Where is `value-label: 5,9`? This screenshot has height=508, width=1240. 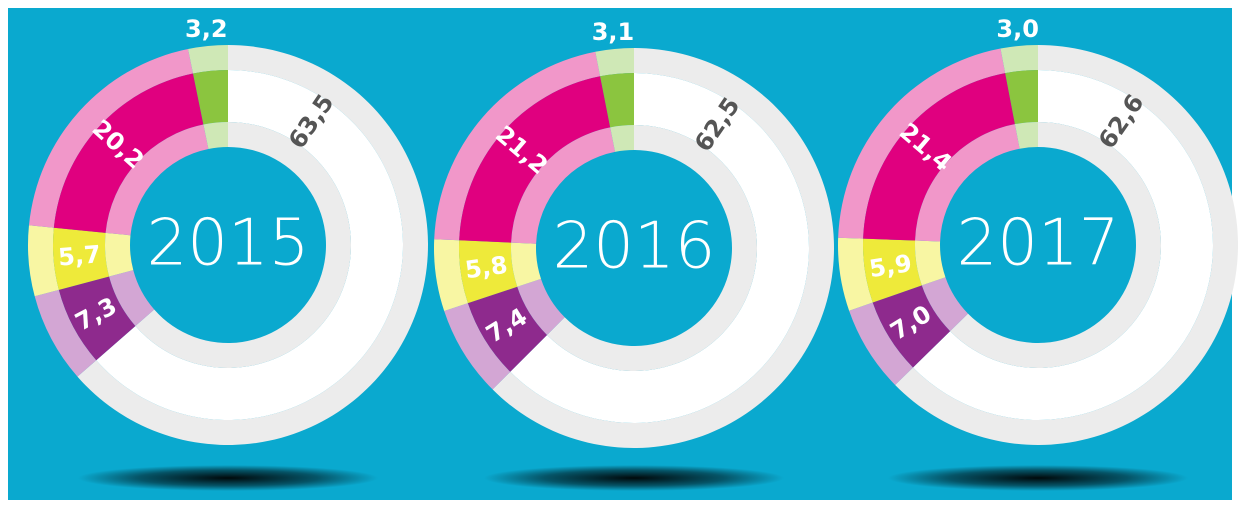 value-label: 5,9 is located at coordinates (890, 266).